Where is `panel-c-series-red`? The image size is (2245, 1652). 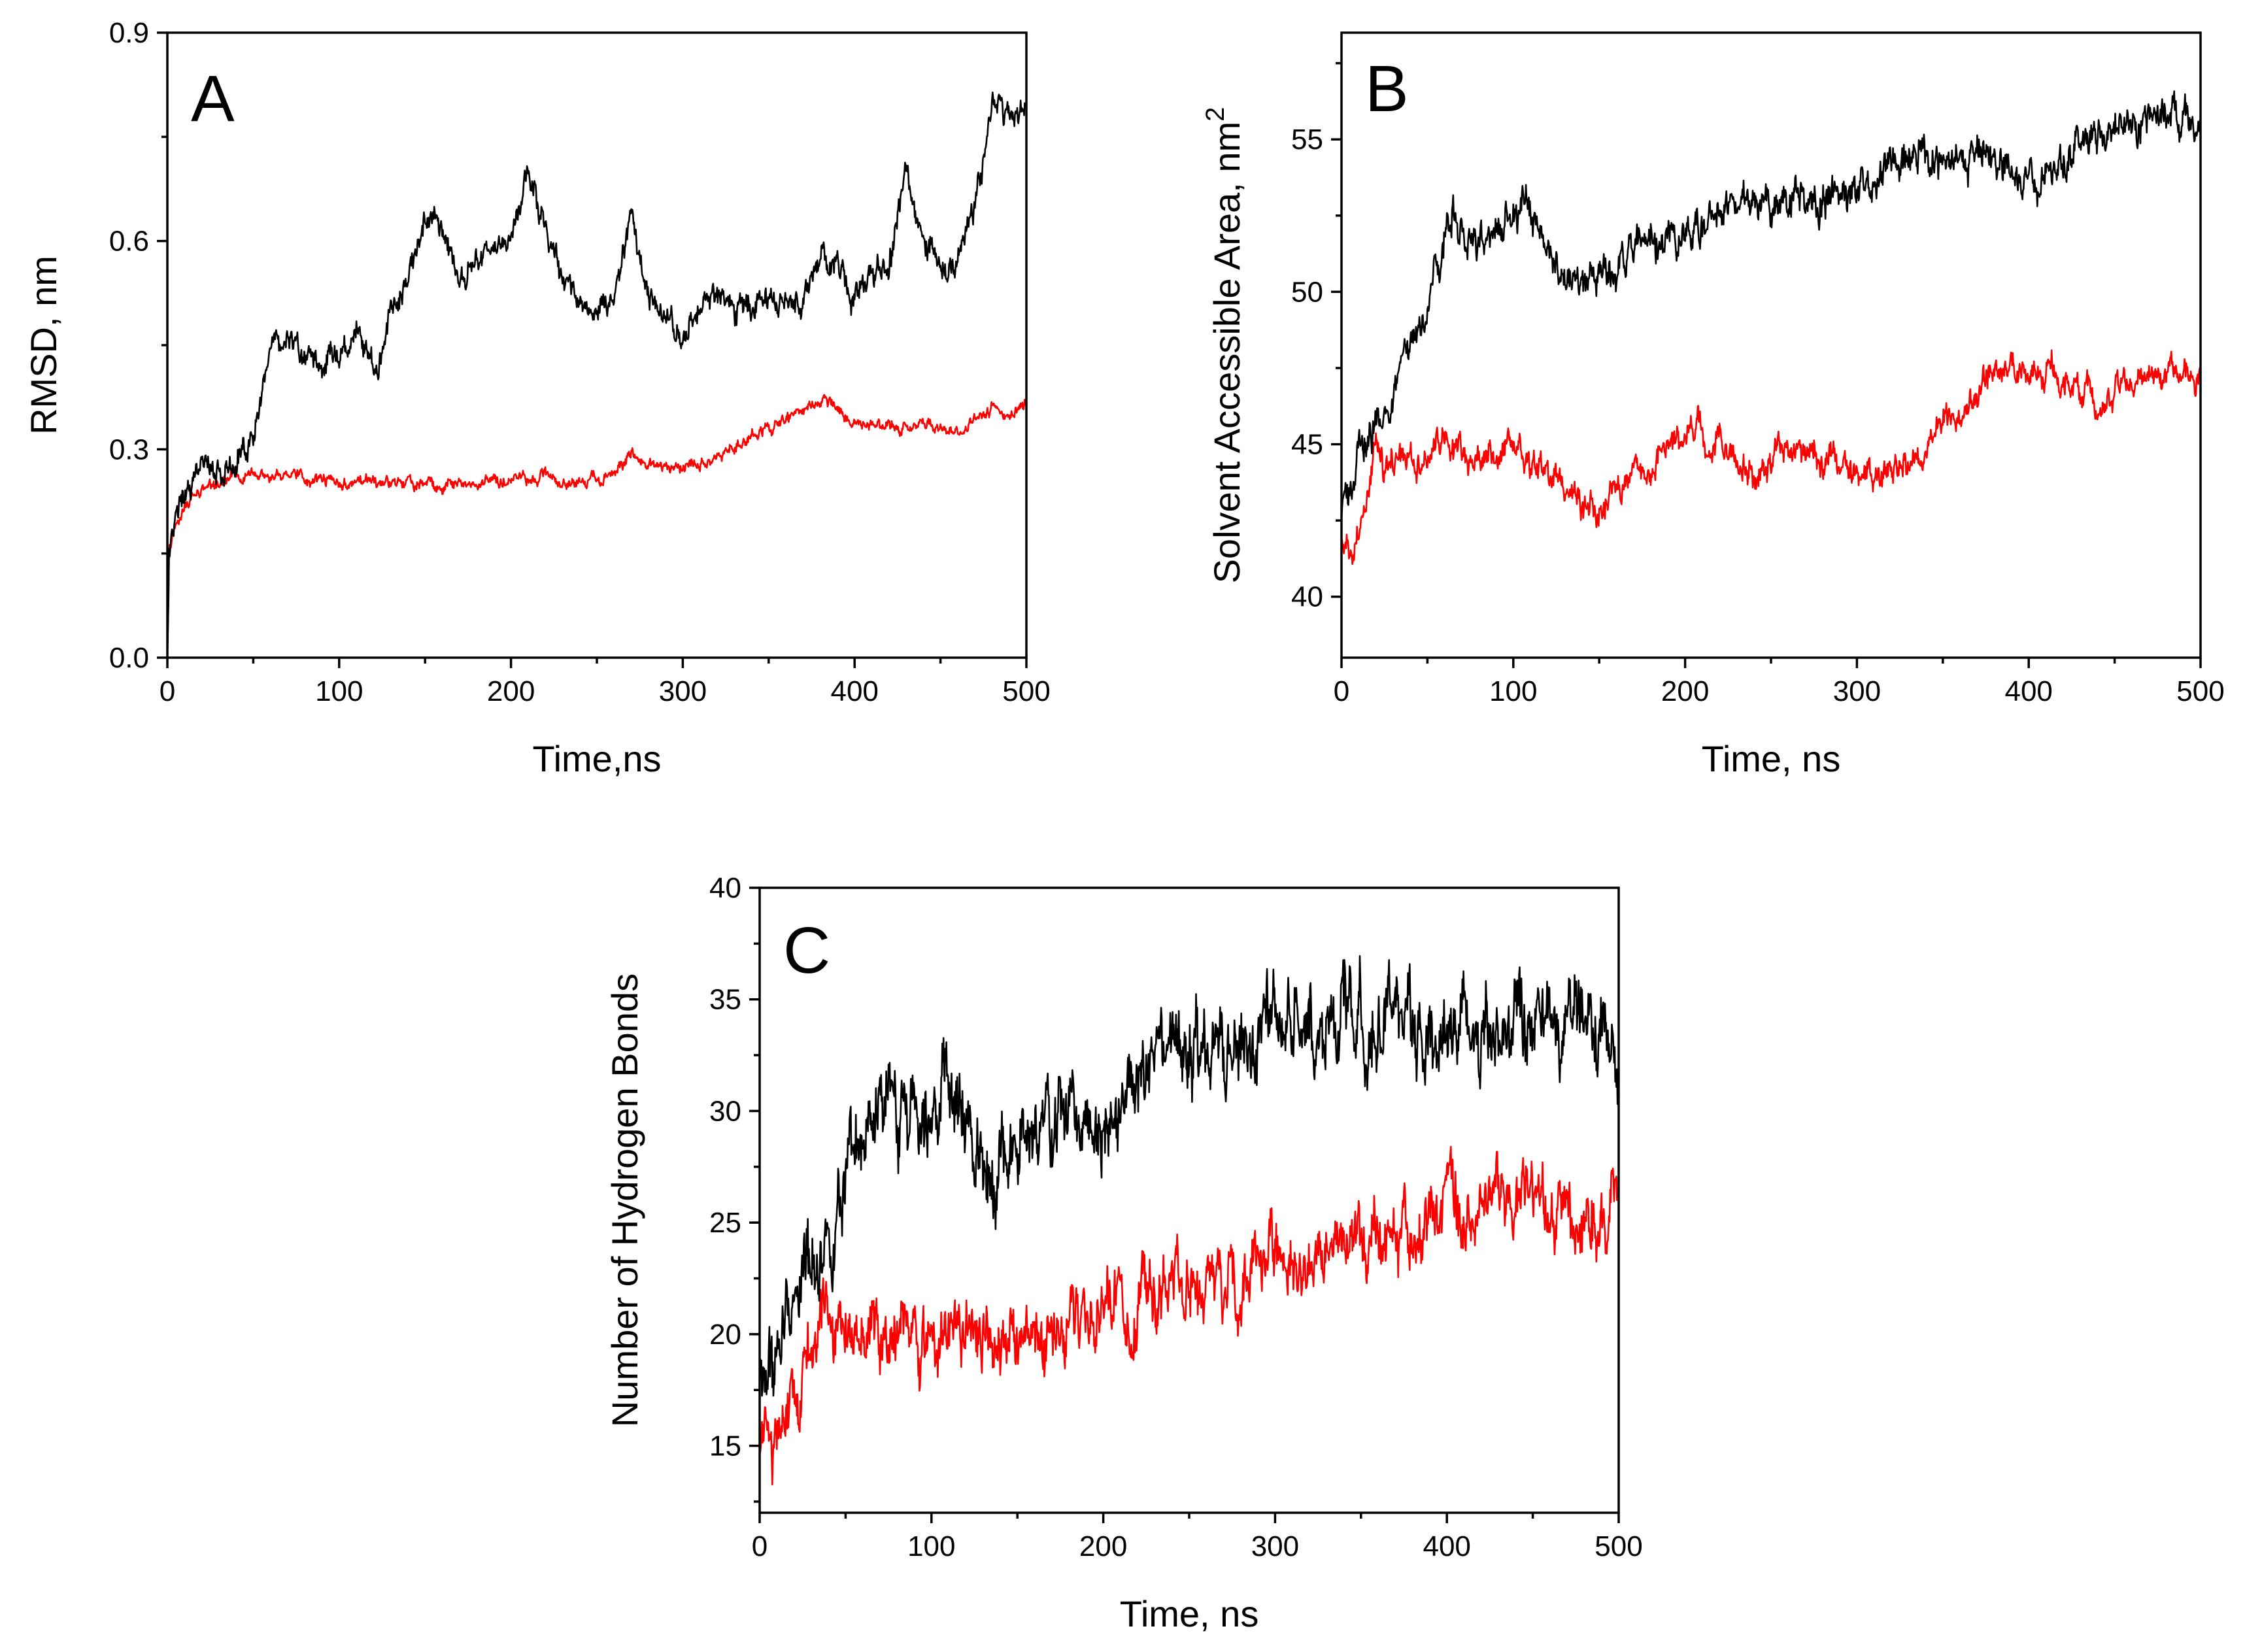
panel-c-series-red is located at coordinates (1189, 1315).